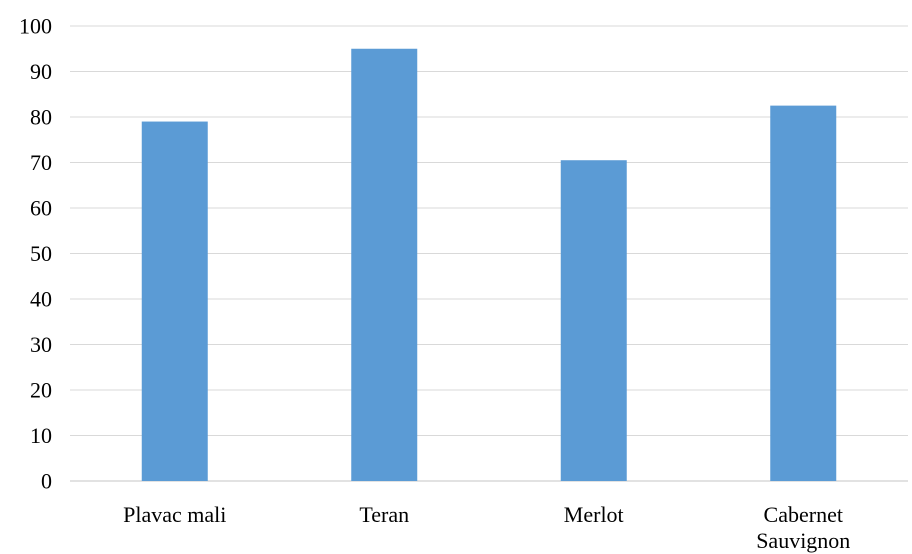 The height and width of the screenshot is (554, 912). Describe the element at coordinates (594, 514) in the screenshot. I see `x-category-label-merlot: Merlot` at that location.